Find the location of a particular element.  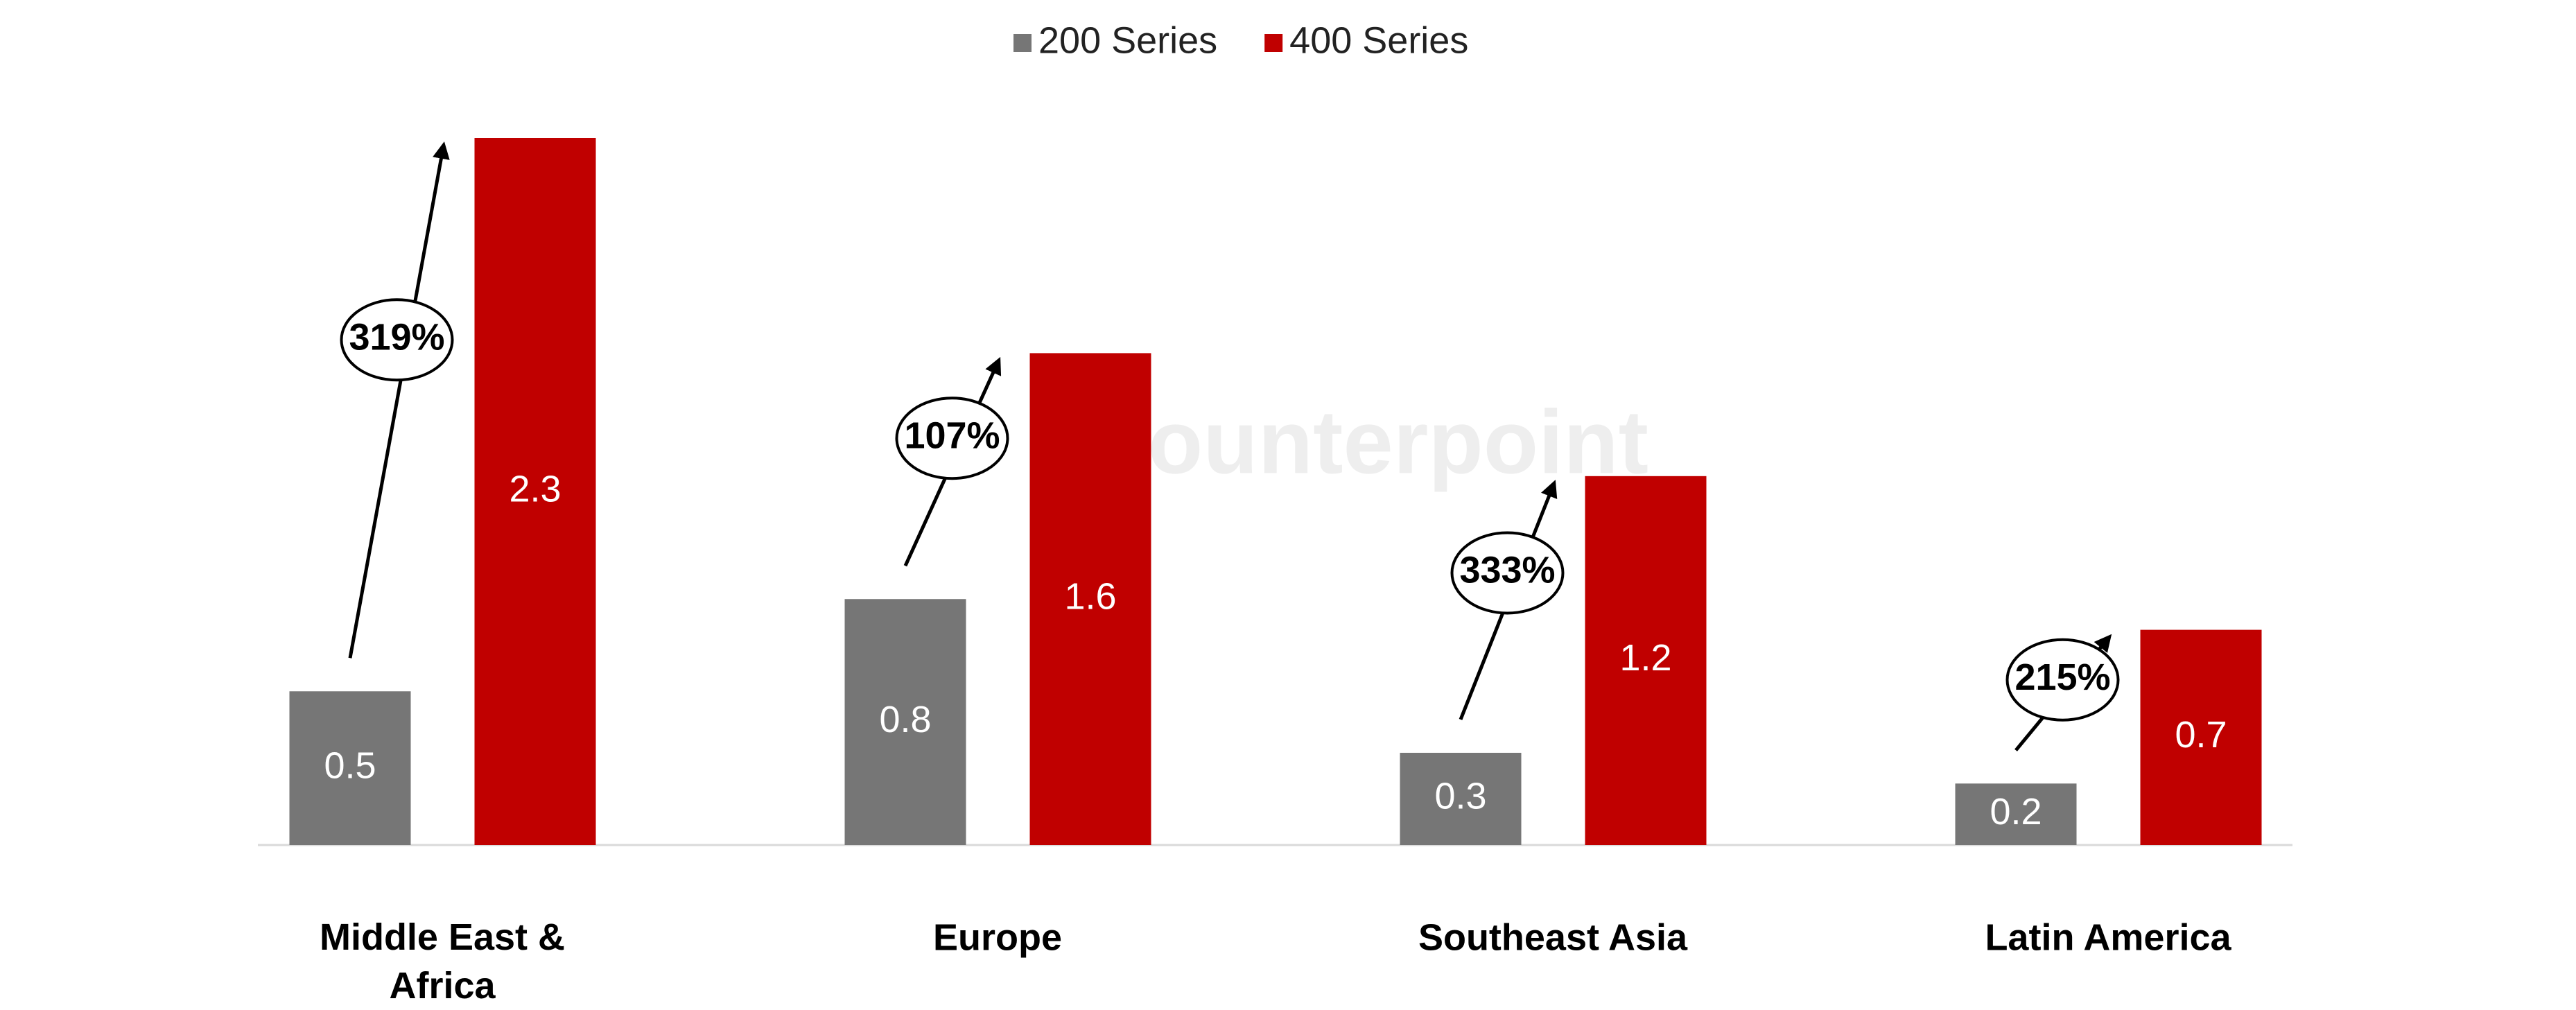

growth-label: 107% is located at coordinates (952, 435).